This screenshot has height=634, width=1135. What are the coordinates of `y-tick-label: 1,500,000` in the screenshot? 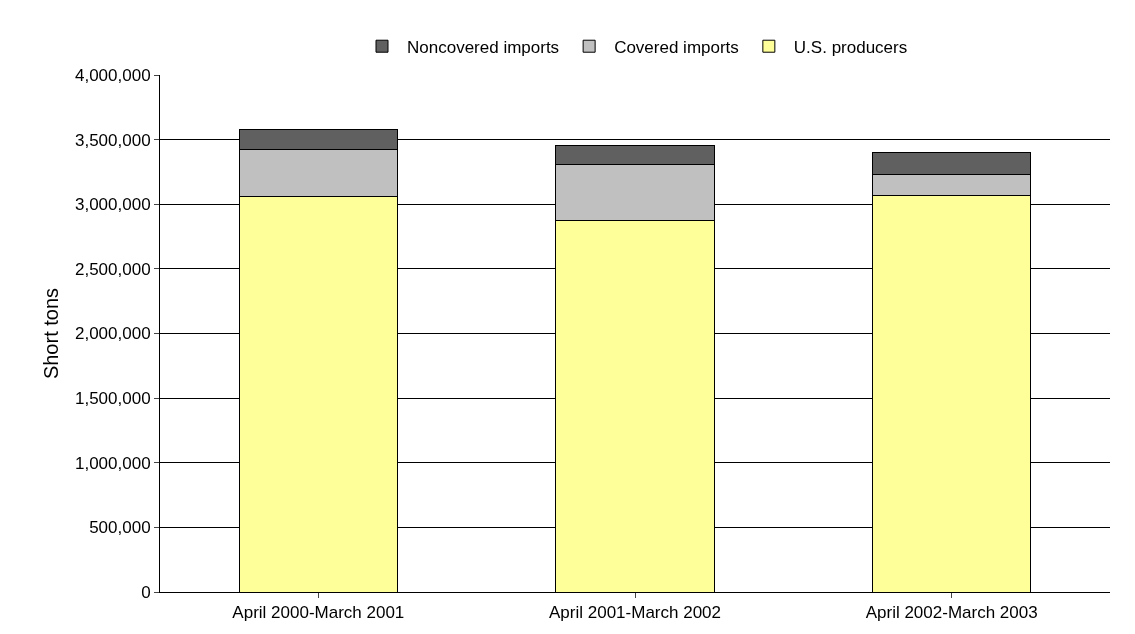 It's located at (112, 399).